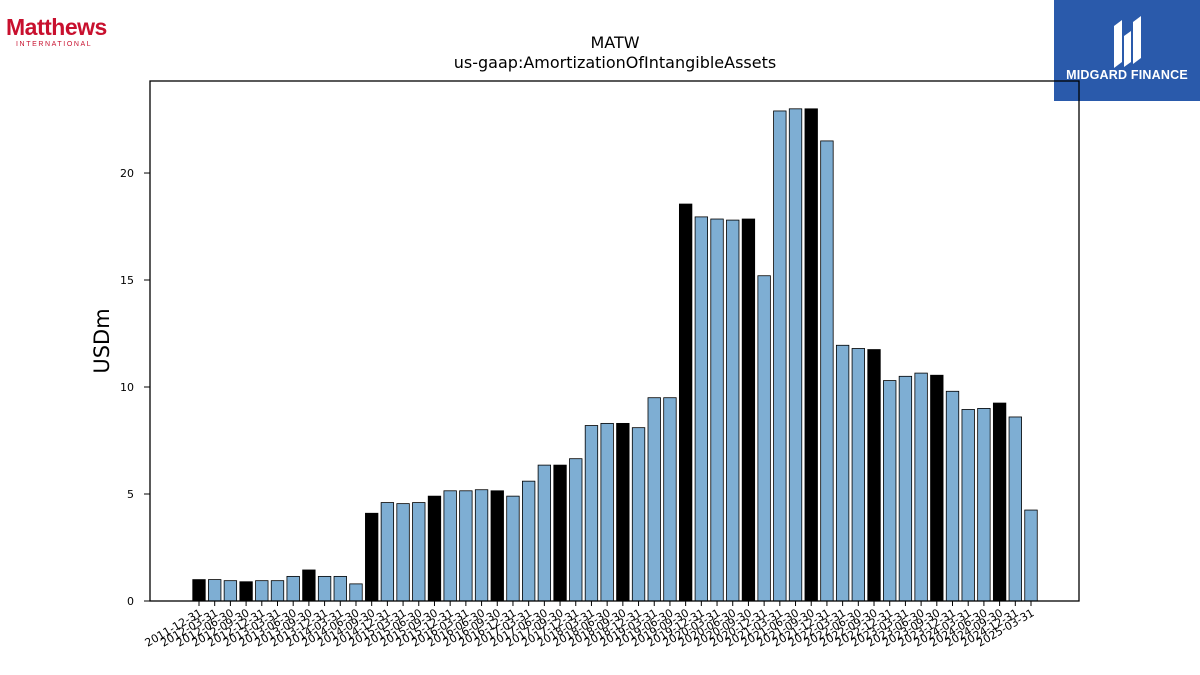 The image size is (1200, 675). Describe the element at coordinates (1127, 75) in the screenshot. I see `partner-name: MIDGARD FINANCE` at that location.